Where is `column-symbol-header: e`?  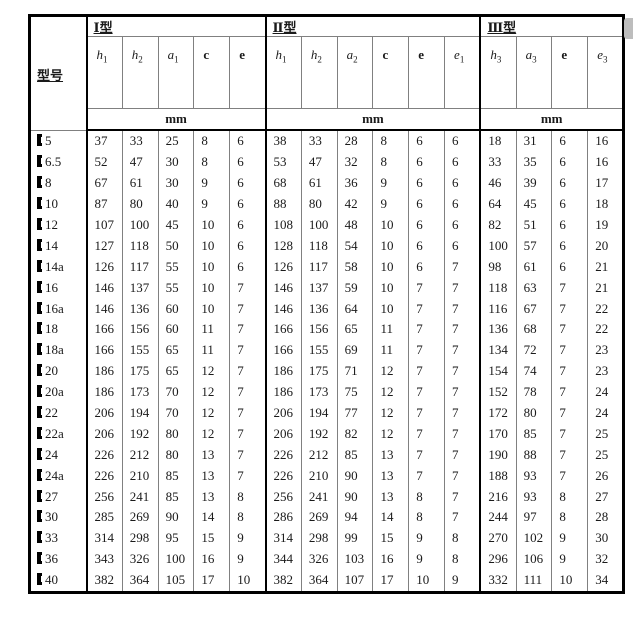
column-symbol-header: e is located at coordinates (569, 72).